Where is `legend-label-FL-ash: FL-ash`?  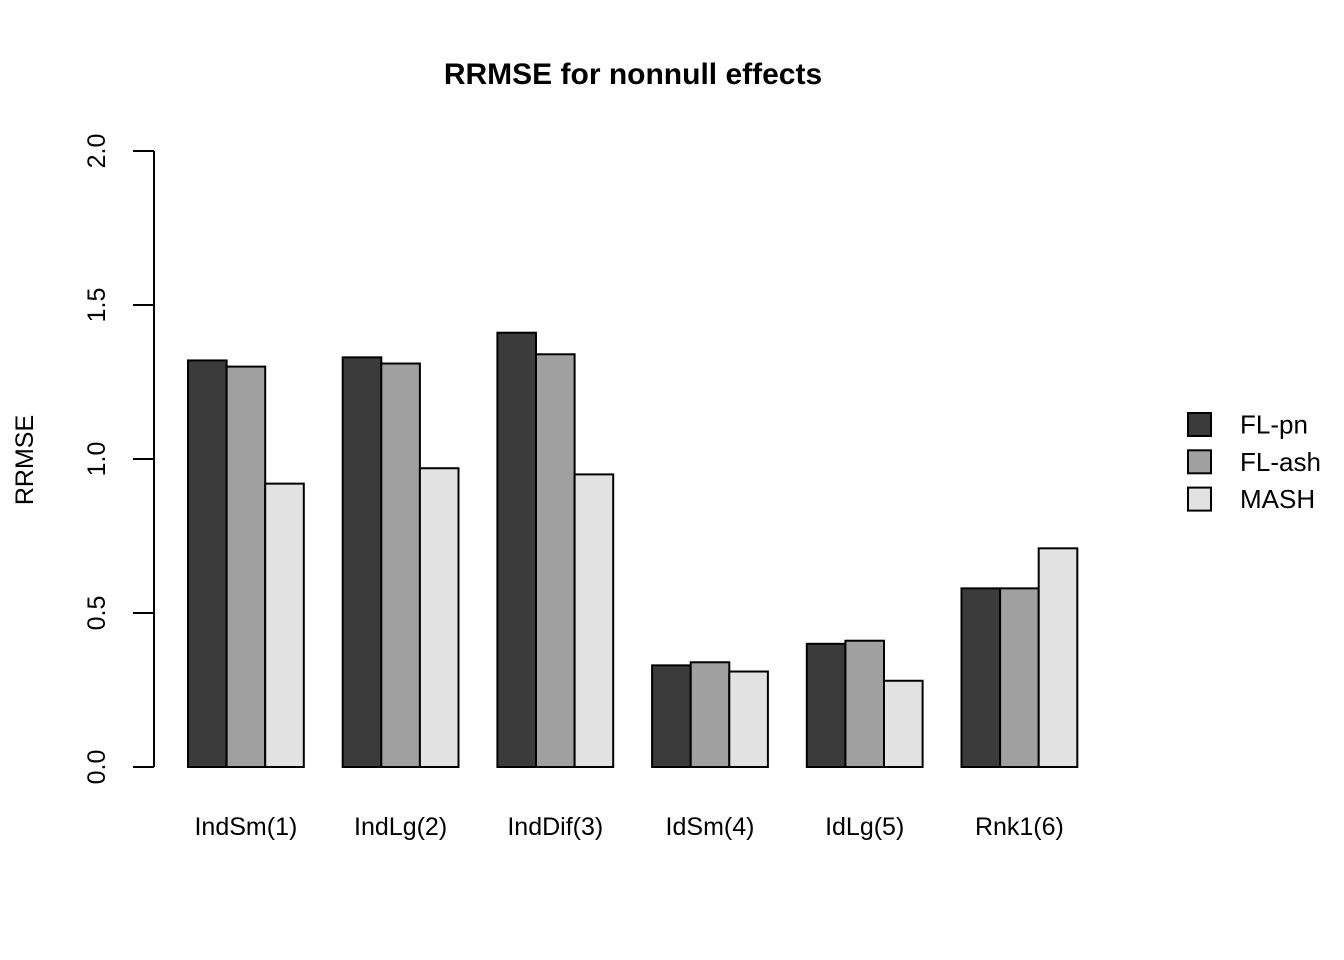
legend-label-FL-ash: FL-ash is located at coordinates (1280, 462).